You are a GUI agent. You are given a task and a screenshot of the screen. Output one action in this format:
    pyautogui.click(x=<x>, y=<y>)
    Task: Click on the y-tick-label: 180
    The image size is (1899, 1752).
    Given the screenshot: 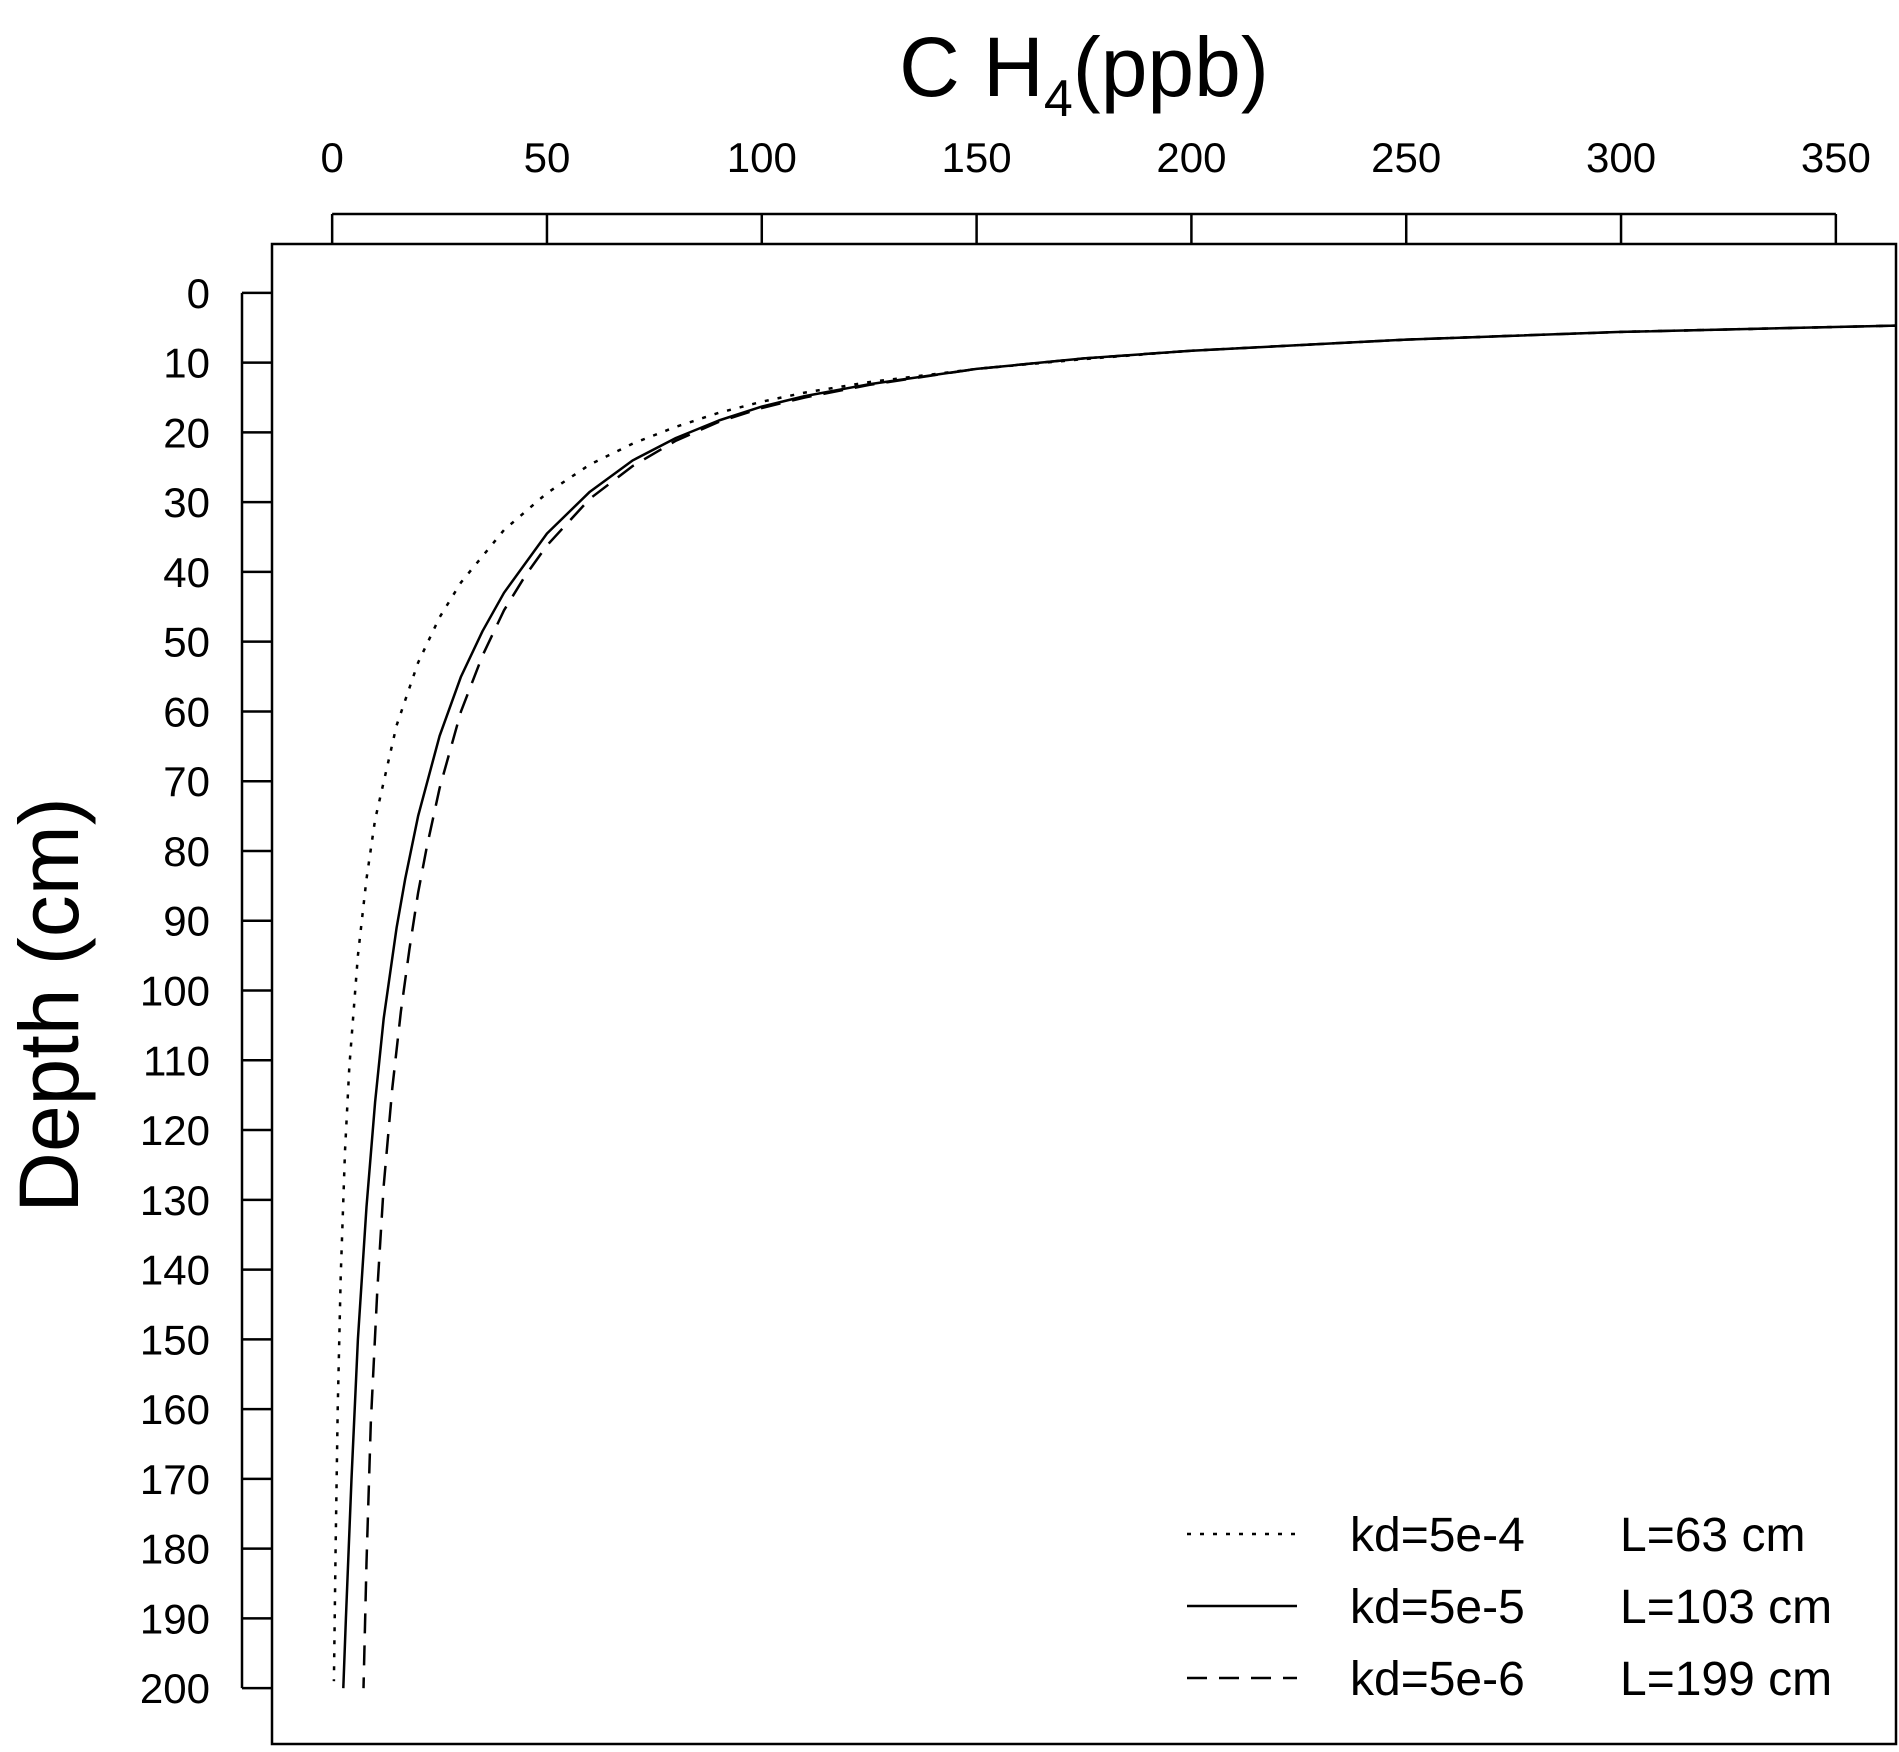 What is the action you would take?
    pyautogui.click(x=175, y=1549)
    